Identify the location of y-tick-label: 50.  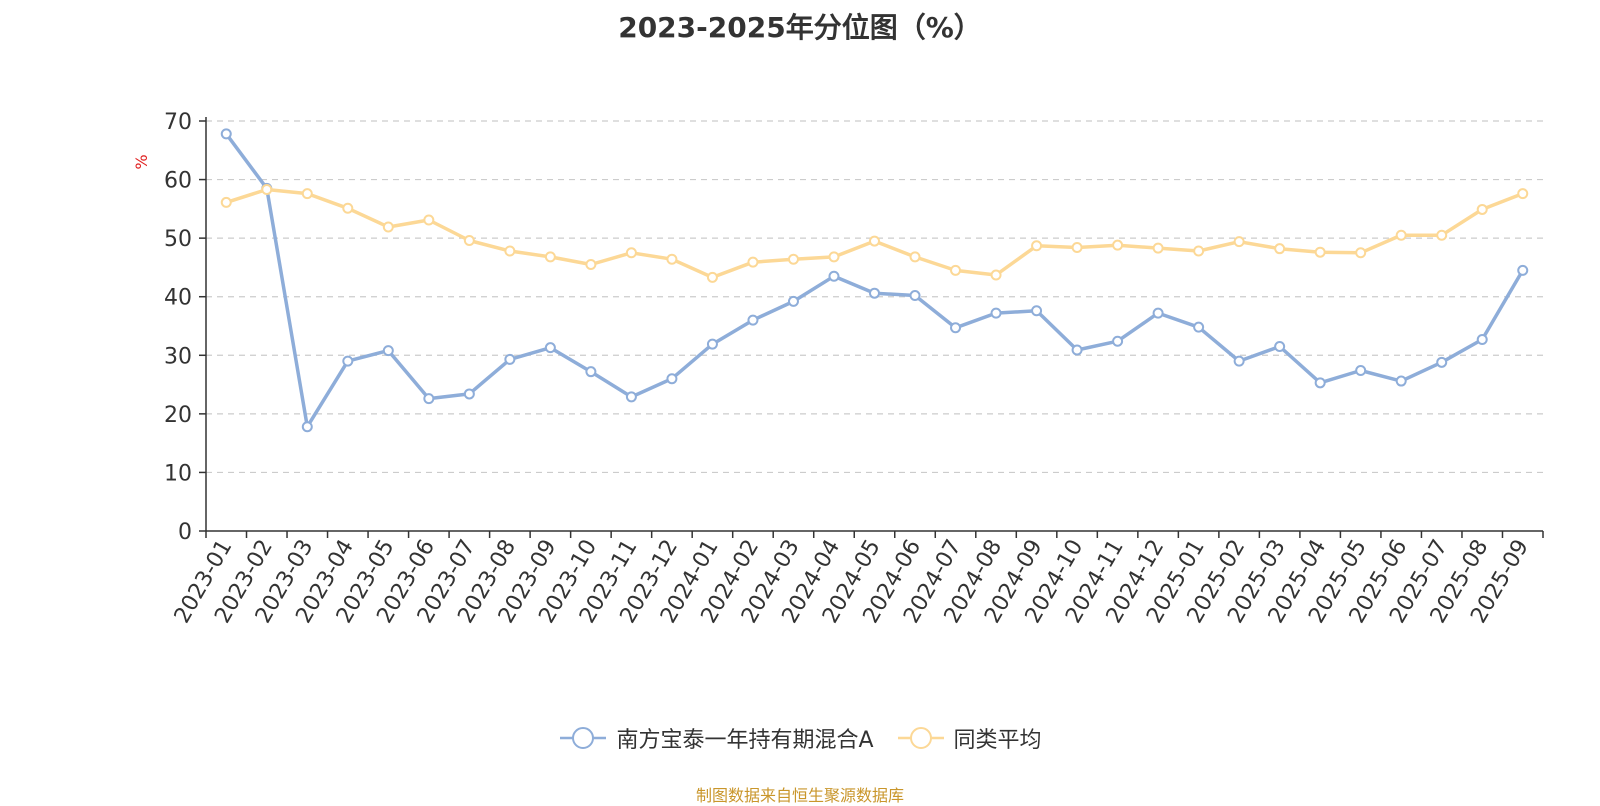
(178, 239).